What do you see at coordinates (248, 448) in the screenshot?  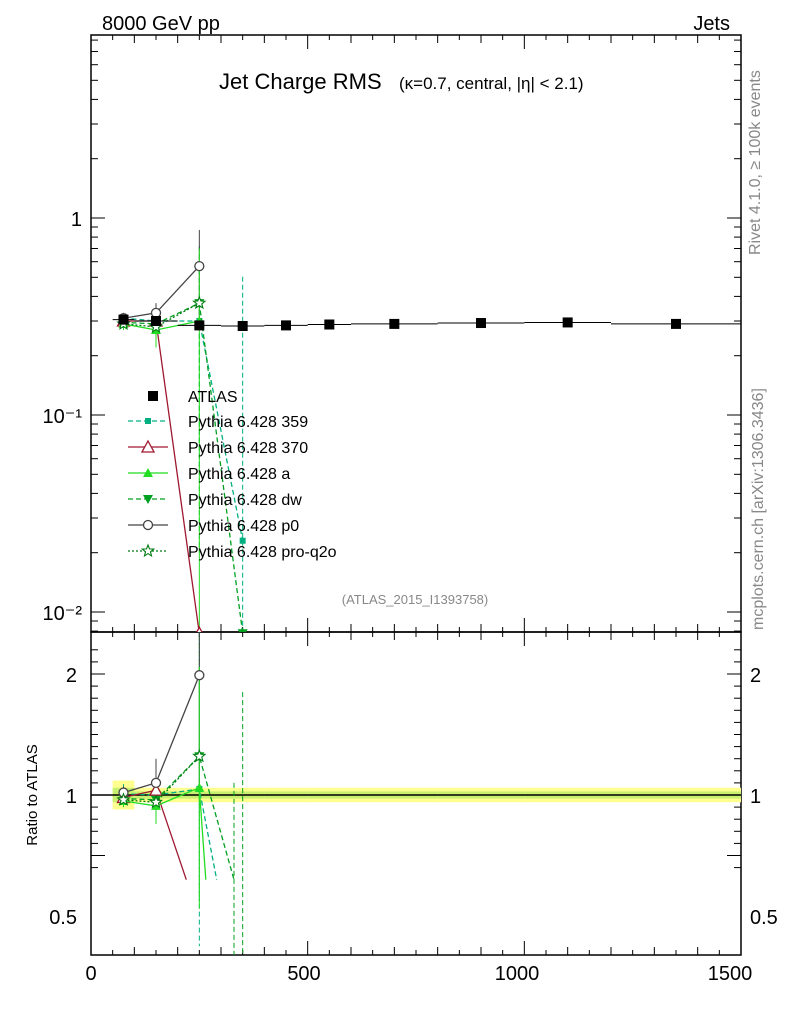 I see `legend-label: Pythia 6.428 370` at bounding box center [248, 448].